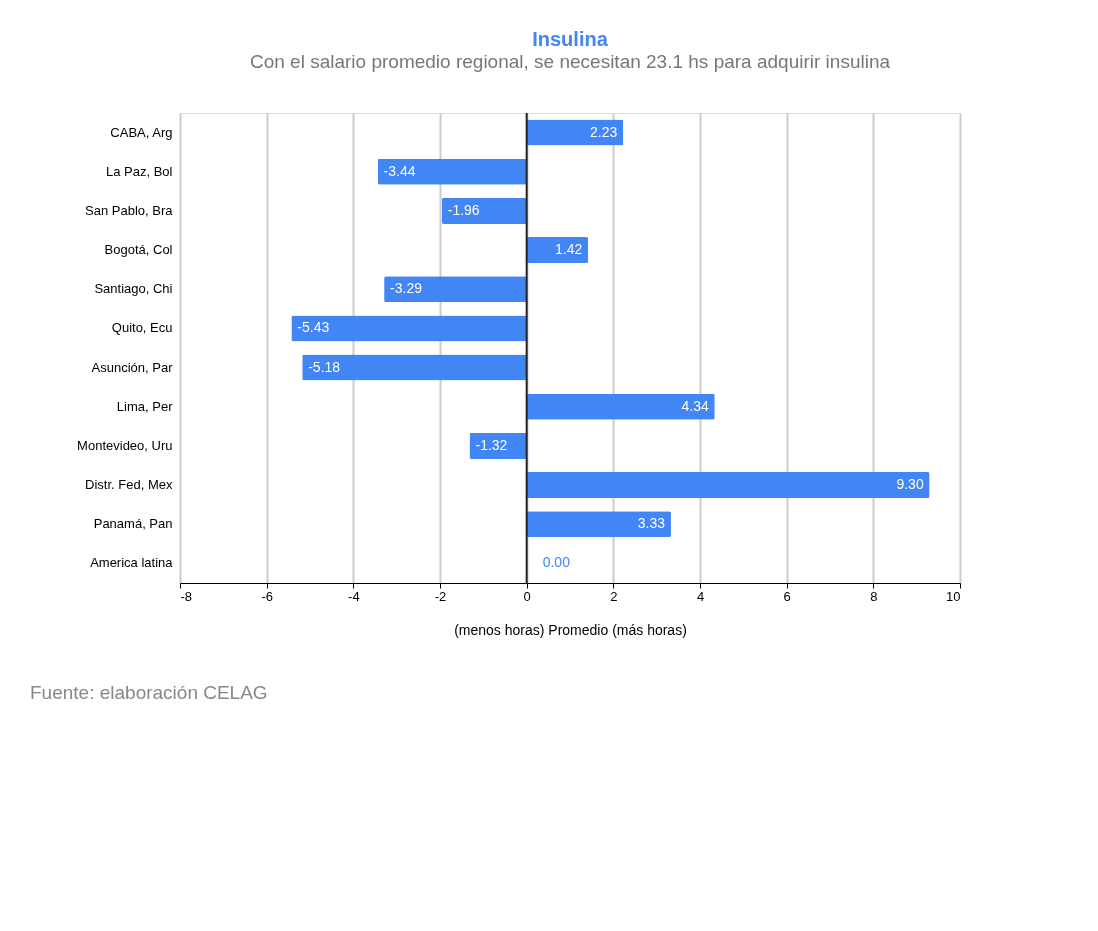 The width and height of the screenshot is (1098, 931). I want to click on y-tick-label: Lima, Per, so click(145, 406).